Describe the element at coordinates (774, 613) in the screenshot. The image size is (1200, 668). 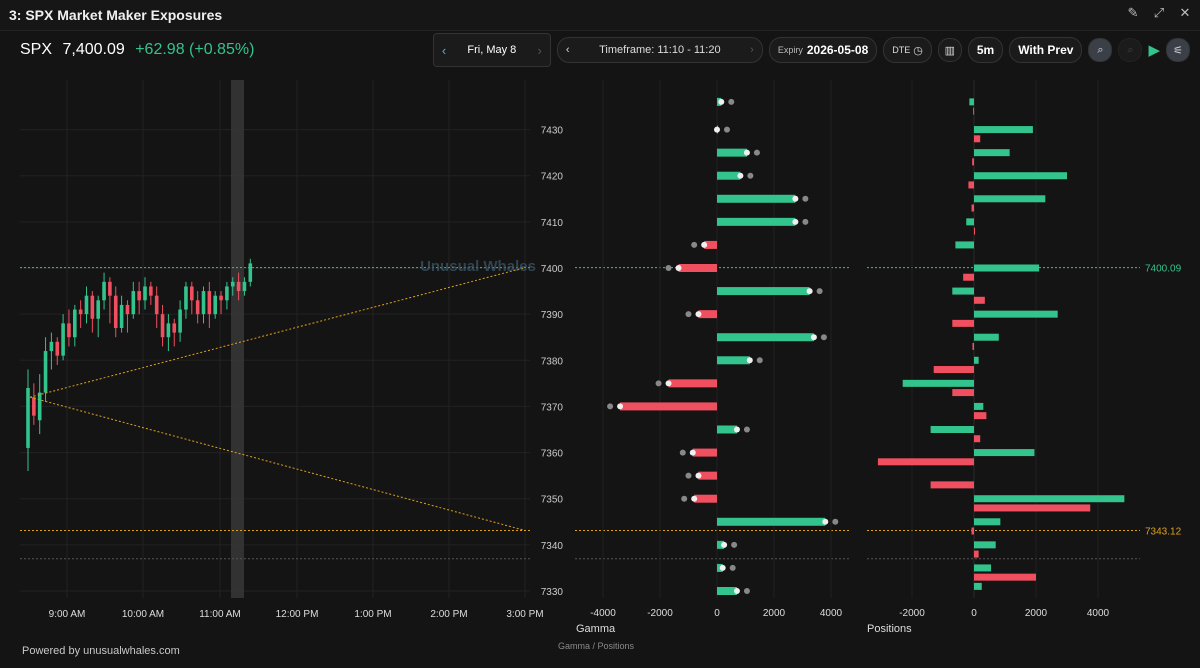
I see `gamma-tick-label: 2000` at that location.